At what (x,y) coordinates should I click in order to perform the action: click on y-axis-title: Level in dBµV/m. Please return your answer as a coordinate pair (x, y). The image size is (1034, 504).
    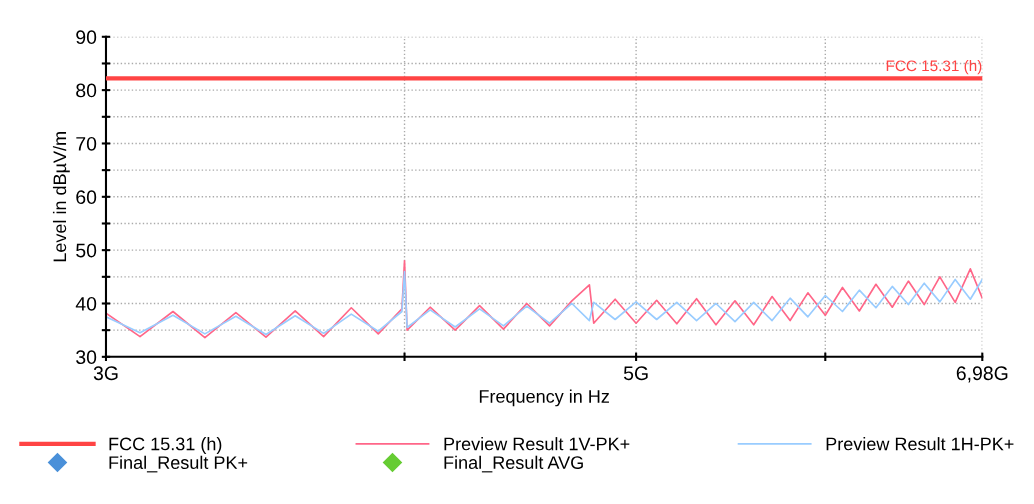
    Looking at the image, I should click on (61, 197).